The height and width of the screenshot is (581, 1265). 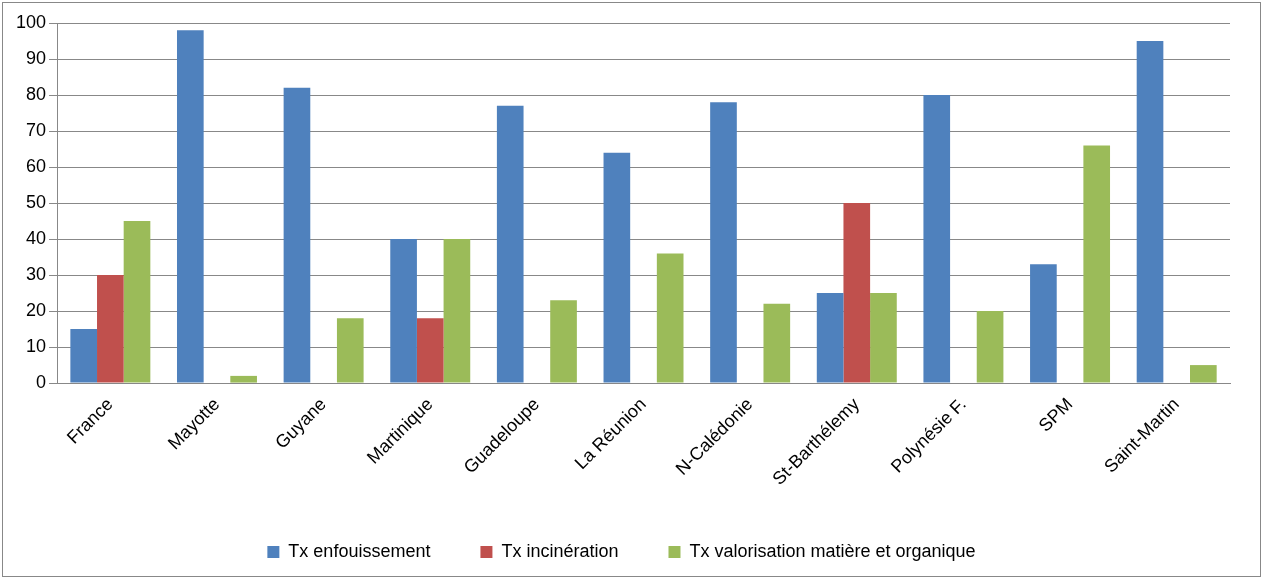 What do you see at coordinates (36, 130) in the screenshot?
I see `y-tick-label: 70` at bounding box center [36, 130].